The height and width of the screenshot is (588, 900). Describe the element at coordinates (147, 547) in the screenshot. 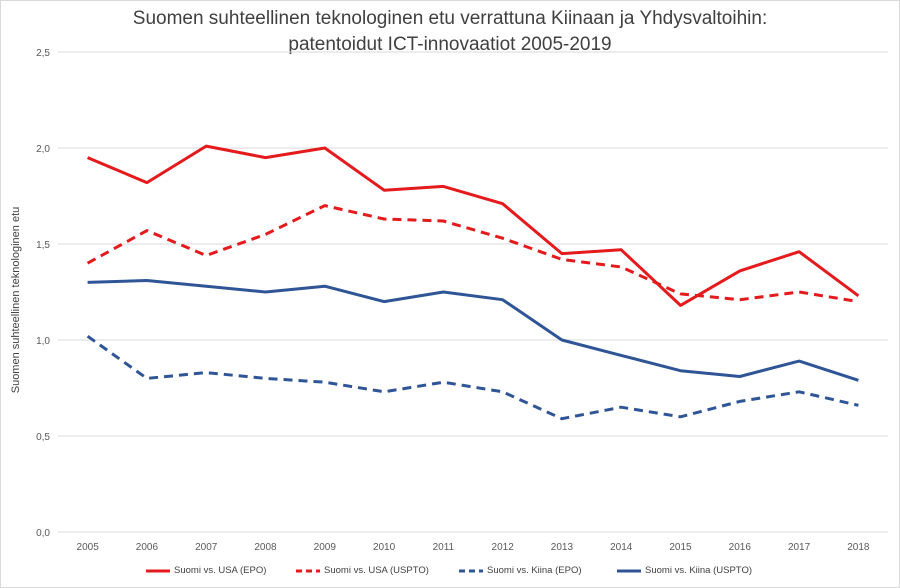

I see `x-tick-label: 2006` at that location.